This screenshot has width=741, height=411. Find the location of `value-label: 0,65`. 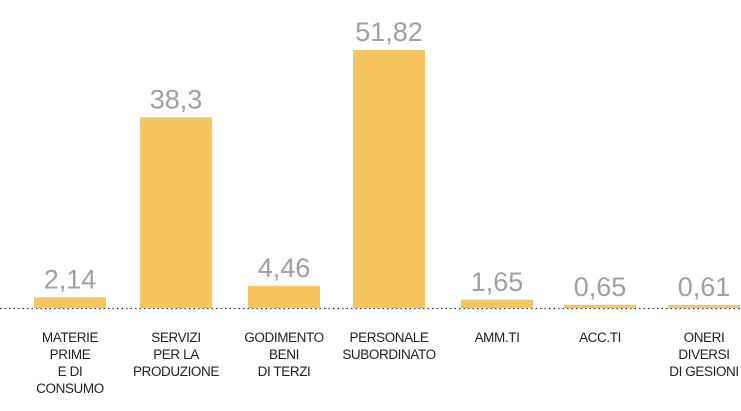

value-label: 0,65 is located at coordinates (600, 287).